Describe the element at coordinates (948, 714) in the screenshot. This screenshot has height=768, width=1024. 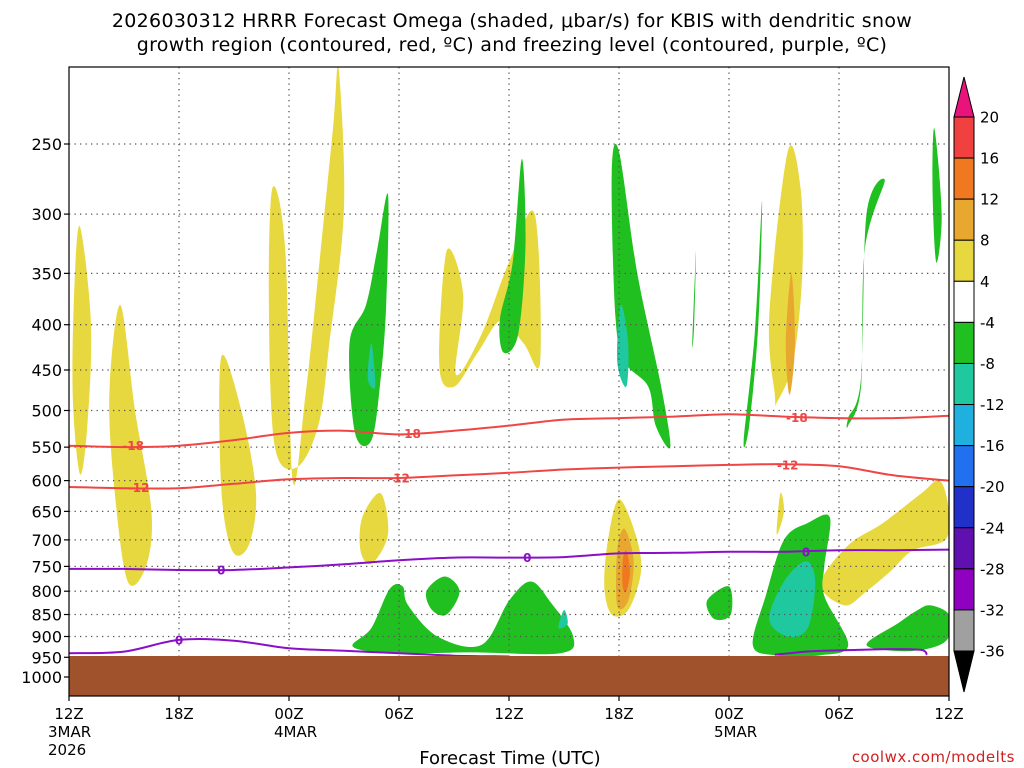
I see `x-tick-label-8: 12Z` at that location.